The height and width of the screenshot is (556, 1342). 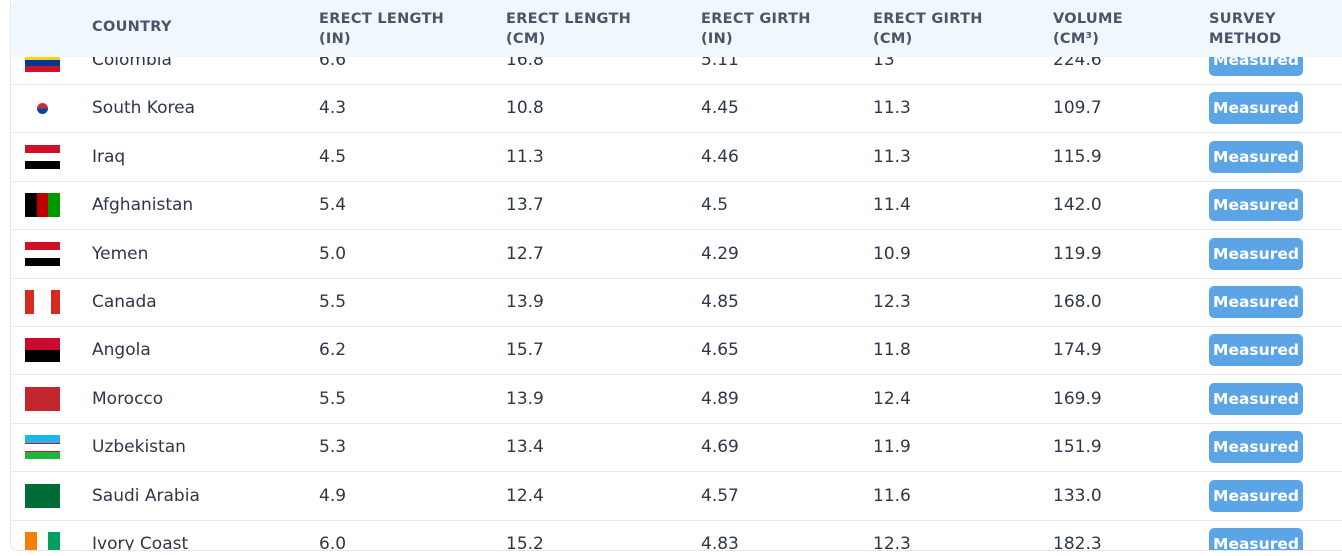 I want to click on header-line: ERECT GIRTH, so click(x=756, y=19).